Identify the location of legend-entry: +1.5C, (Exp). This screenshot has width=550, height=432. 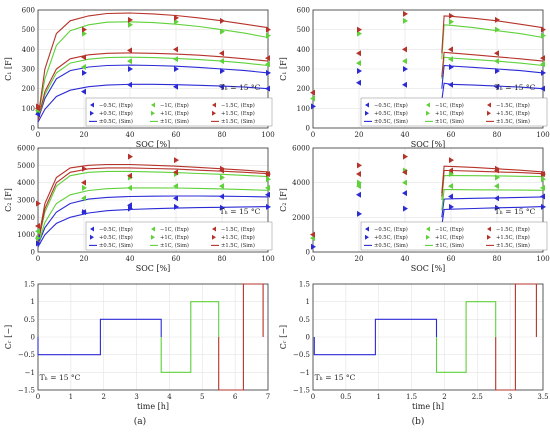
(238, 237).